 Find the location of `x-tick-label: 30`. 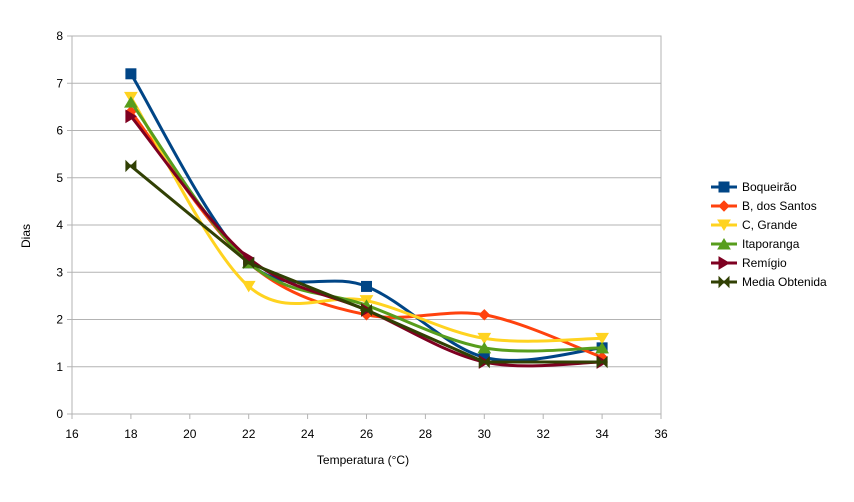

x-tick-label: 30 is located at coordinates (485, 434).